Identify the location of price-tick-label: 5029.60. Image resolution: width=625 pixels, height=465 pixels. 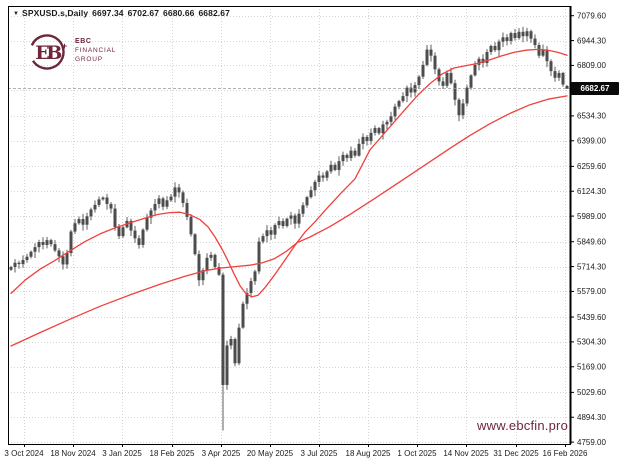
(591, 392).